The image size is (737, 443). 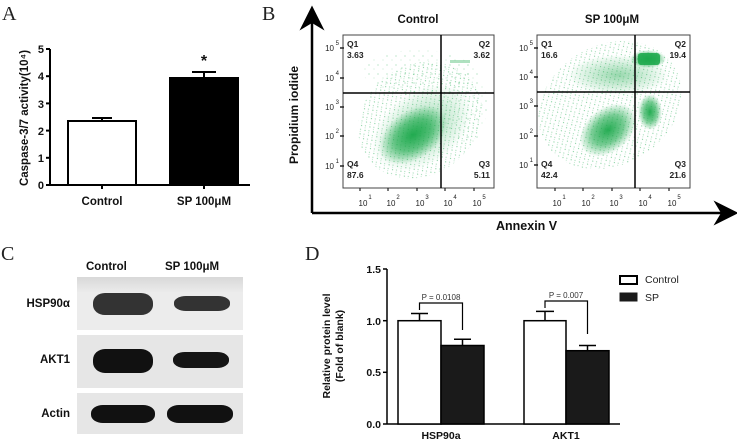 What do you see at coordinates (312, 254) in the screenshot?
I see `panel-letter-d: D` at bounding box center [312, 254].